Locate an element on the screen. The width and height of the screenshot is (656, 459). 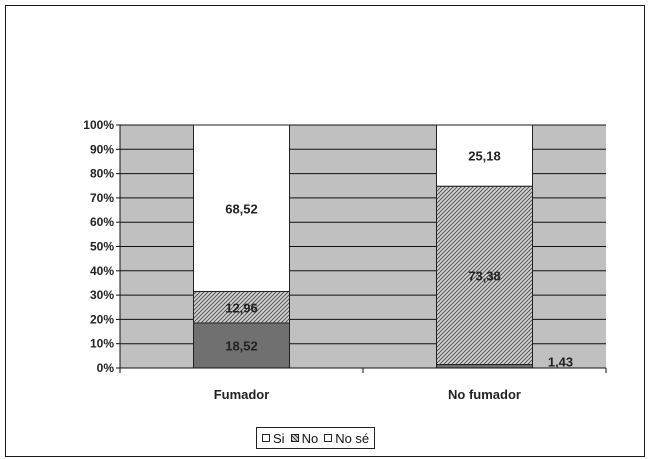
legend-item-no-se: No sé is located at coordinates (346, 438).